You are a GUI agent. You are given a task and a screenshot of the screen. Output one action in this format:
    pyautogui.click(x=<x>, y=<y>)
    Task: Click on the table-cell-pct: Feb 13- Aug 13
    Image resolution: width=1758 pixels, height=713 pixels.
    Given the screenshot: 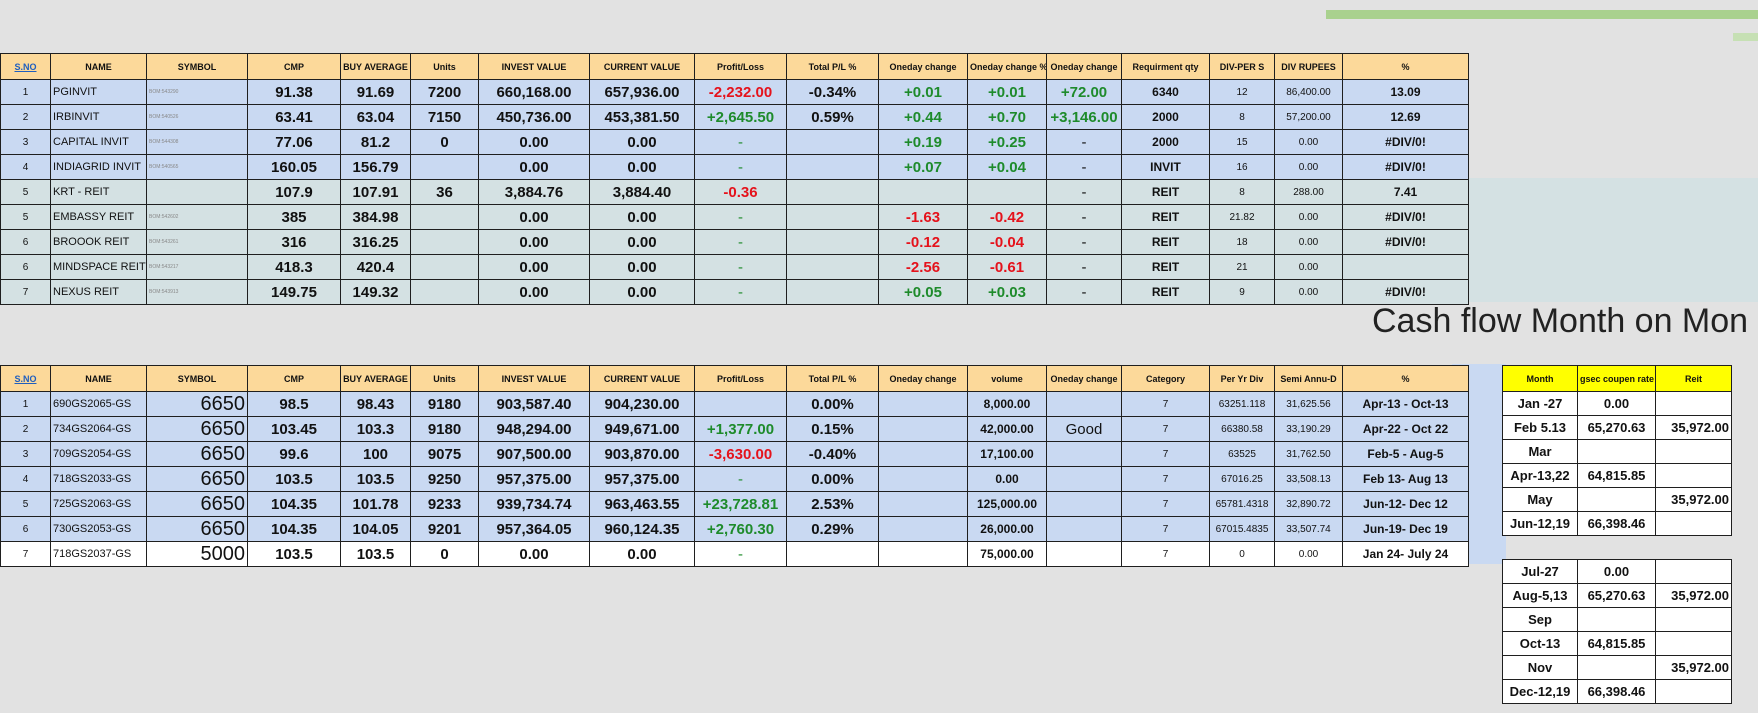 What is the action you would take?
    pyautogui.click(x=1405, y=479)
    